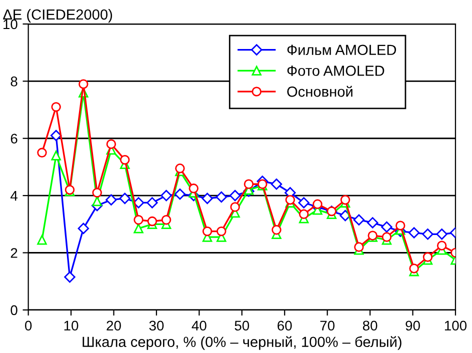  Describe the element at coordinates (341, 50) in the screenshot. I see `legend-label: Фильм AMOLED` at that location.